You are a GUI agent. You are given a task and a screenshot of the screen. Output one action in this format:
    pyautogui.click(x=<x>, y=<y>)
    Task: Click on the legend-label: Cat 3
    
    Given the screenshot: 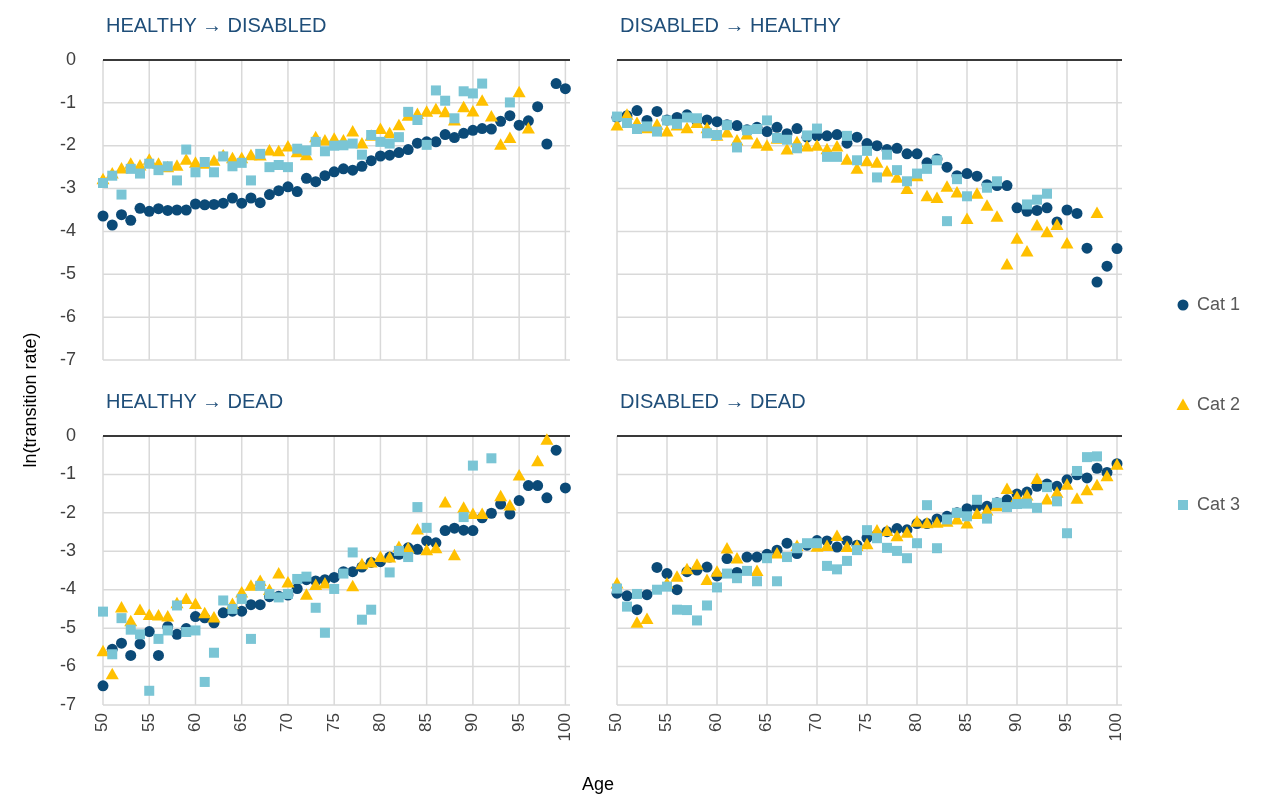 What is the action you would take?
    pyautogui.click(x=1219, y=503)
    